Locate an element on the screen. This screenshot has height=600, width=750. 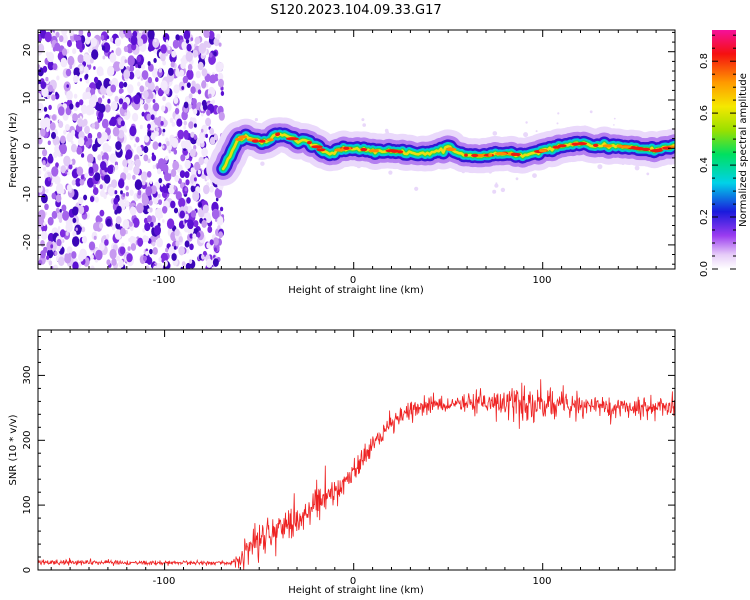
top-y-axis-label: Frequency (Hz) is located at coordinates (13, 150).